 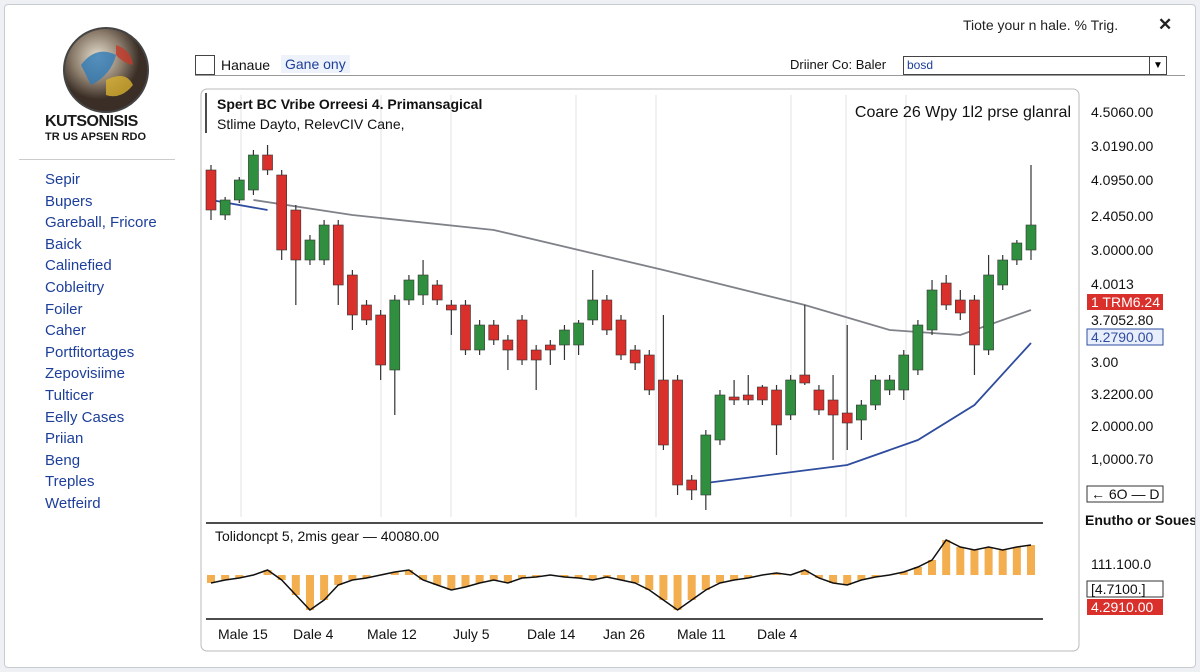 What do you see at coordinates (1035, 65) in the screenshot?
I see `driver-select: bosd ▼` at bounding box center [1035, 65].